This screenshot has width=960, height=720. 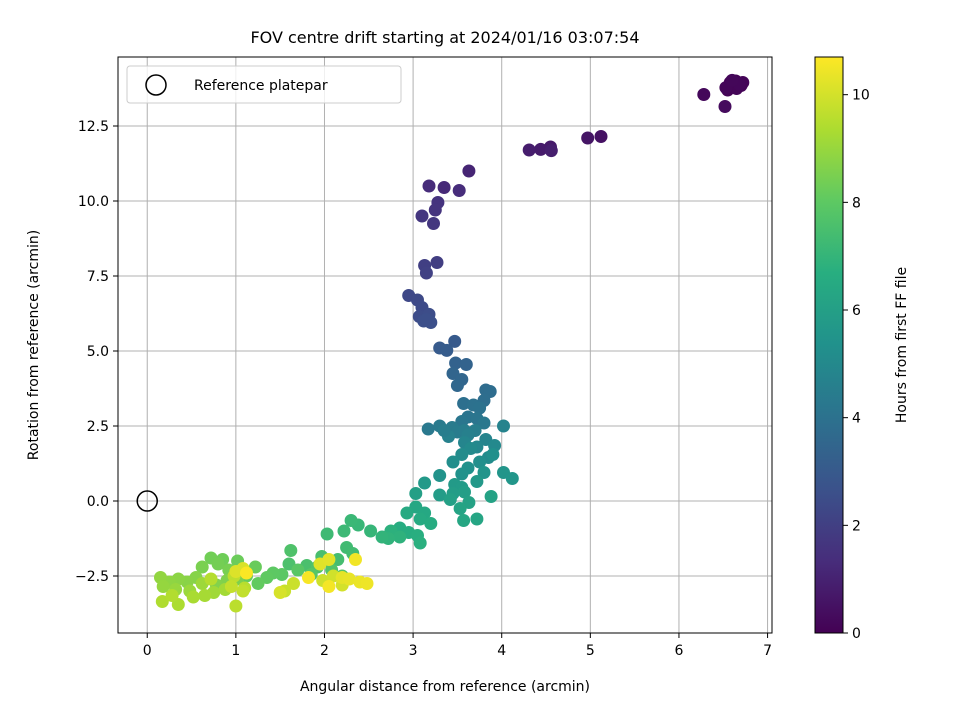 I want to click on legend: Reference platepar, so click(x=264, y=84).